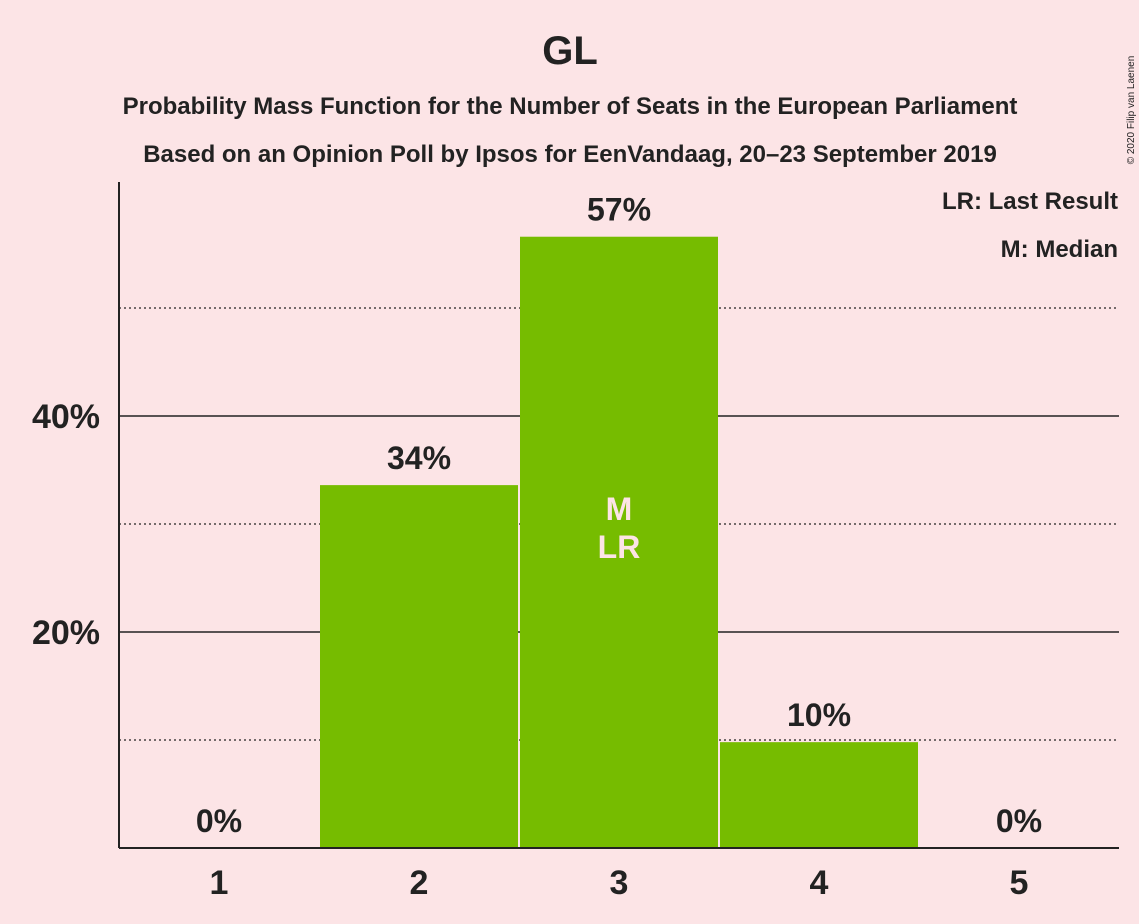 The width and height of the screenshot is (1139, 924). I want to click on legend-median: M: Median, so click(1059, 249).